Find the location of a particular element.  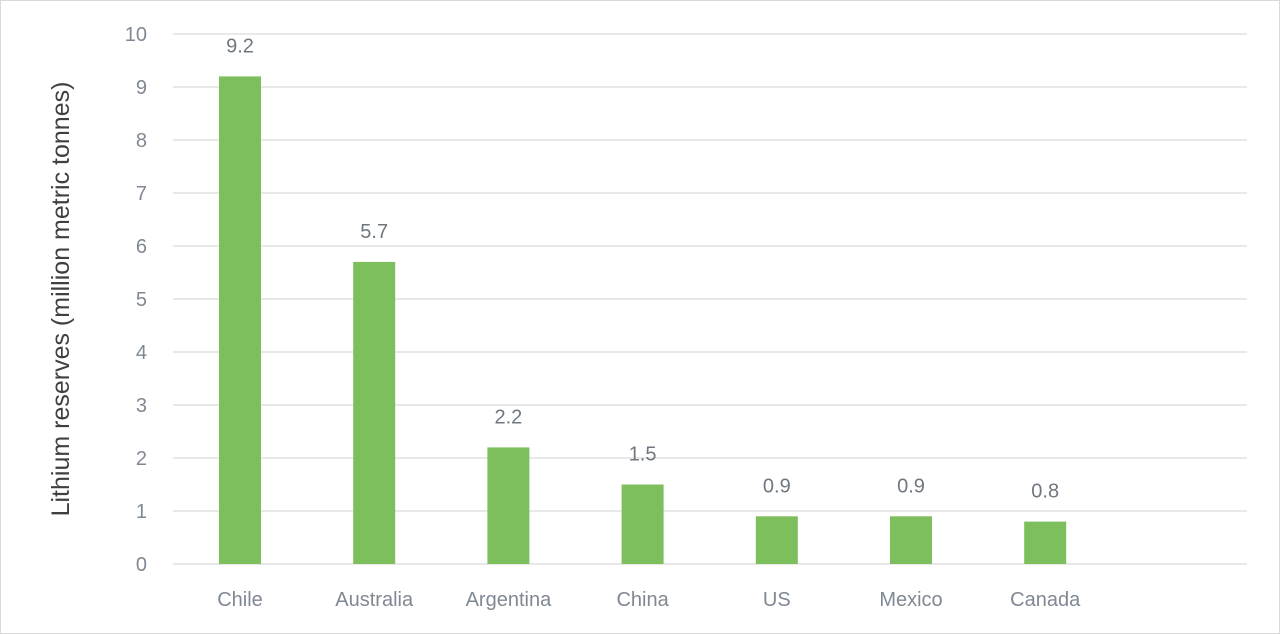

data-label: 1.5 is located at coordinates (643, 455).